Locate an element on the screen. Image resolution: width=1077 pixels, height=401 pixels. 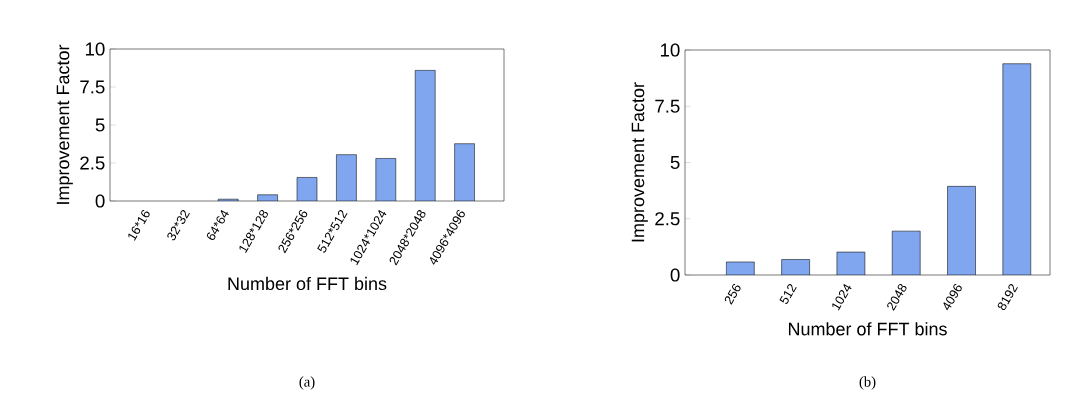
text: (a) is located at coordinates (307, 383).